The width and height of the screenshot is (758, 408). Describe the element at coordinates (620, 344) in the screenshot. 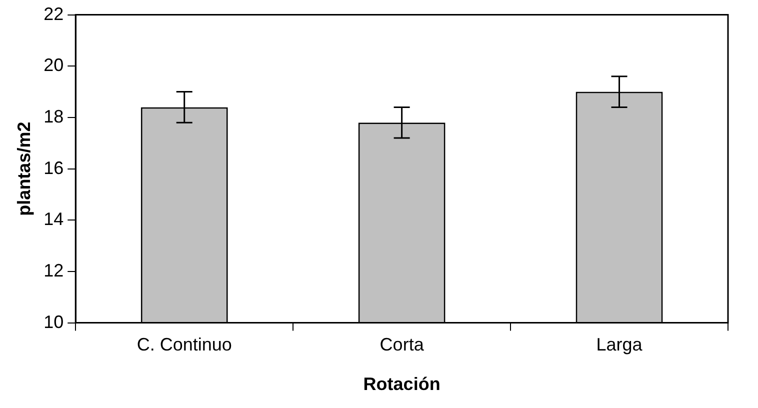

I see `x-tick-label: Larga` at that location.